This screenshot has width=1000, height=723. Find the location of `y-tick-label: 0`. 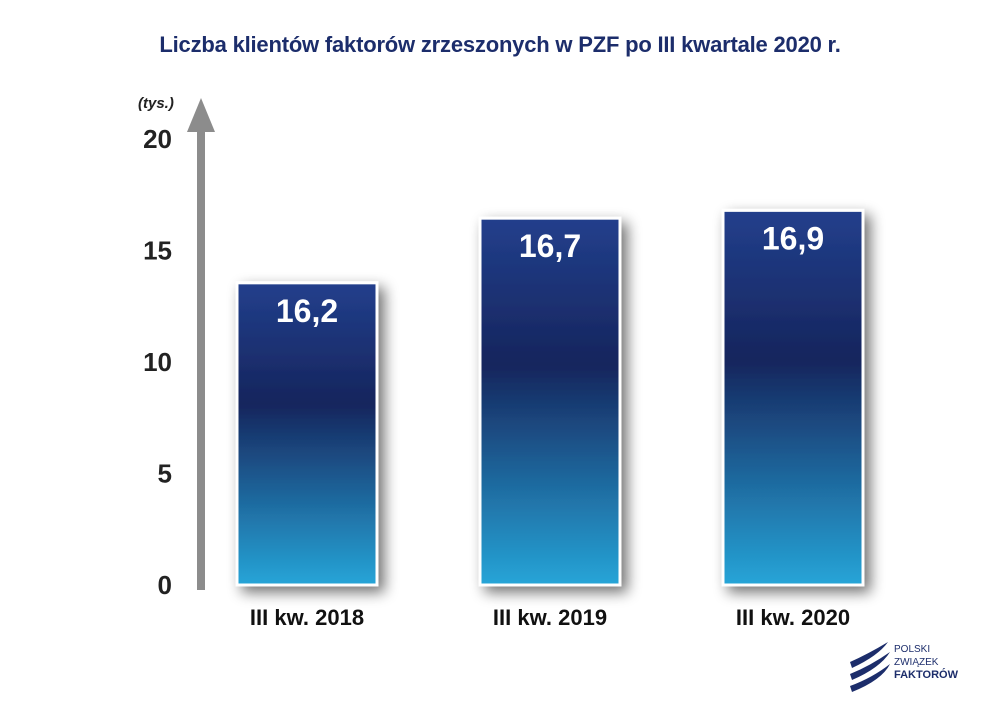

y-tick-label: 0 is located at coordinates (165, 585).